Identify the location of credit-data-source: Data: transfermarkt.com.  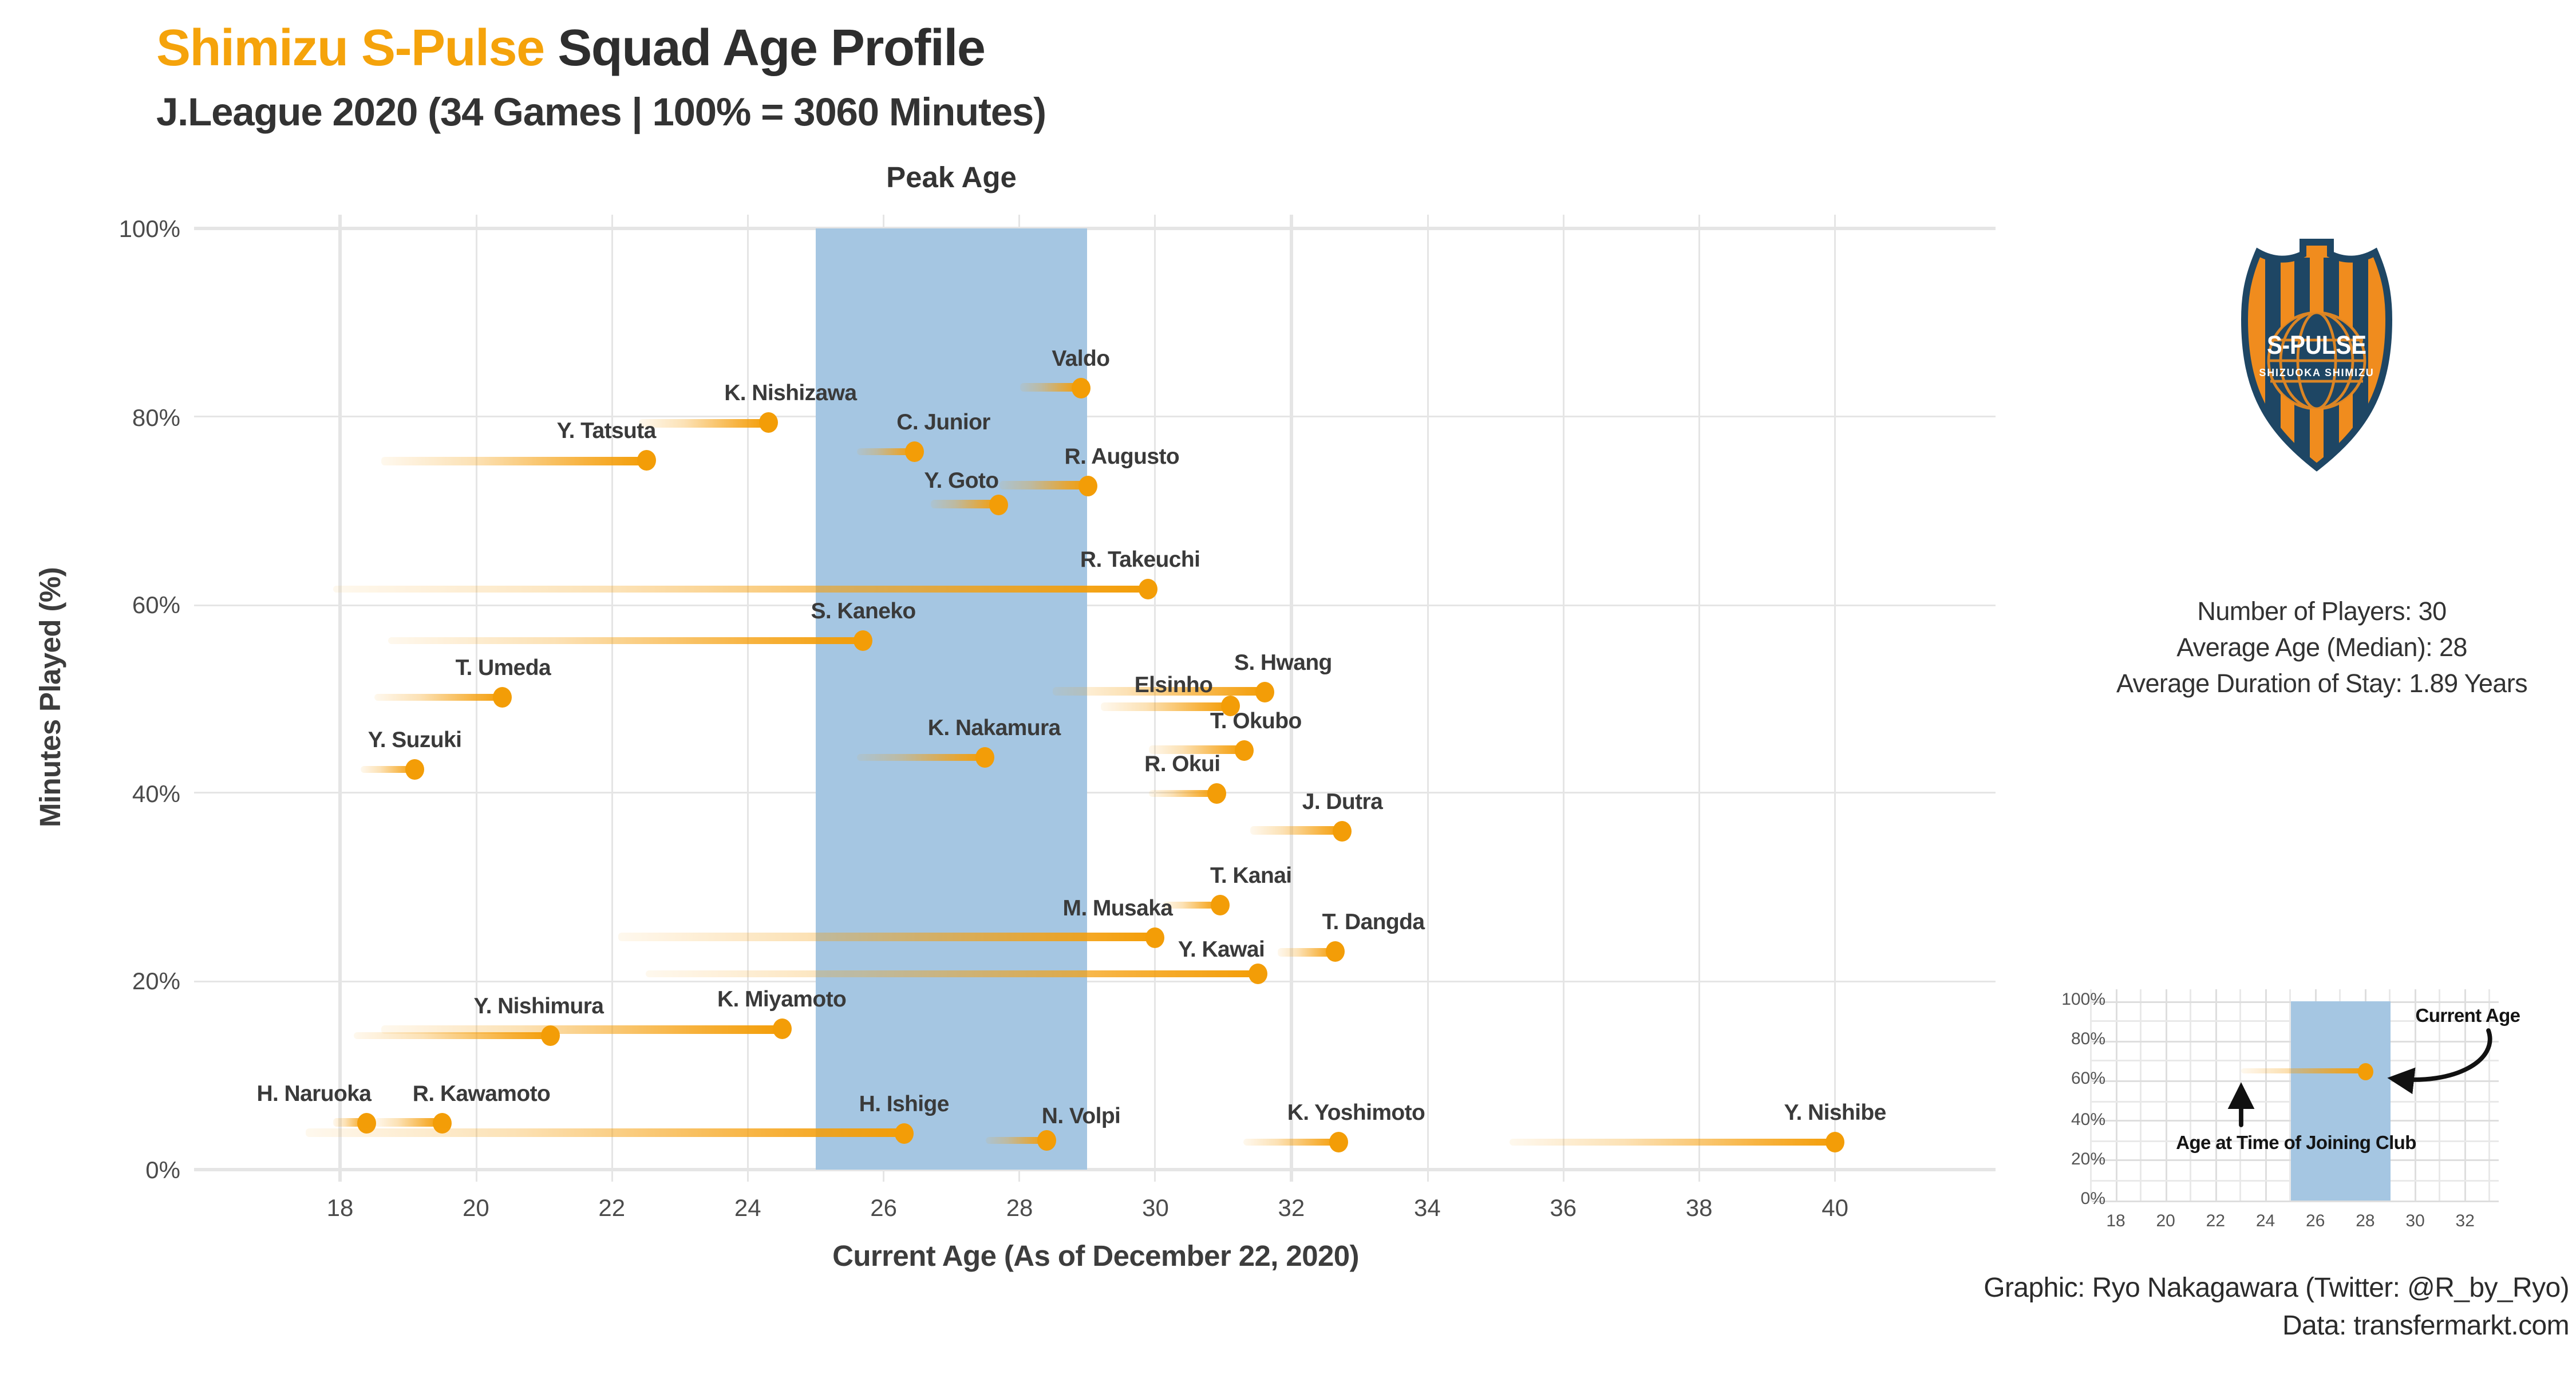
(2426, 1326).